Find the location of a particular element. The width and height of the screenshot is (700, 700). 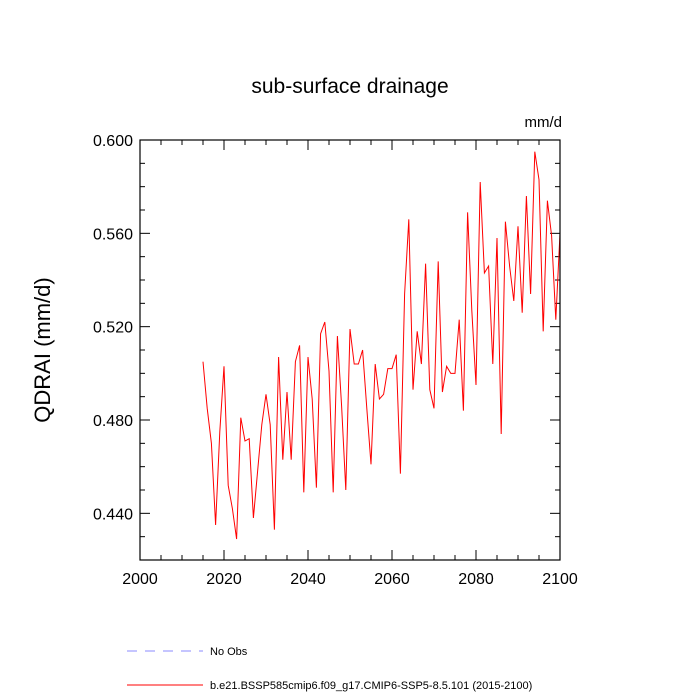

x-tick-label: 2000 is located at coordinates (140, 579).